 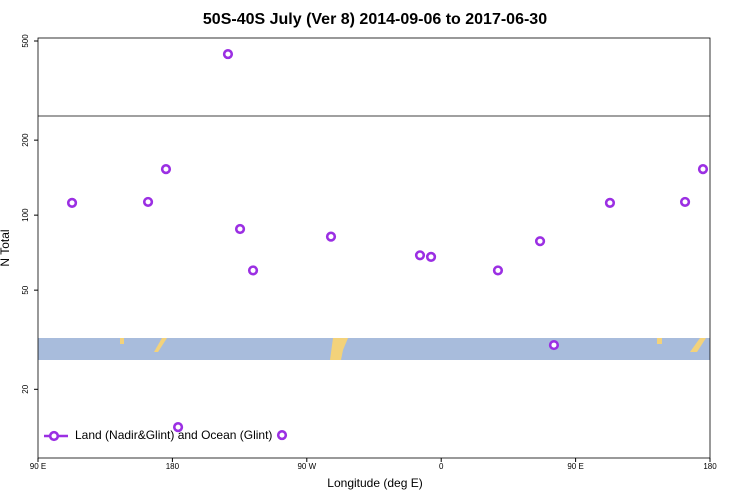 What do you see at coordinates (306, 466) in the screenshot?
I see `x-tick-label: 90 W` at bounding box center [306, 466].